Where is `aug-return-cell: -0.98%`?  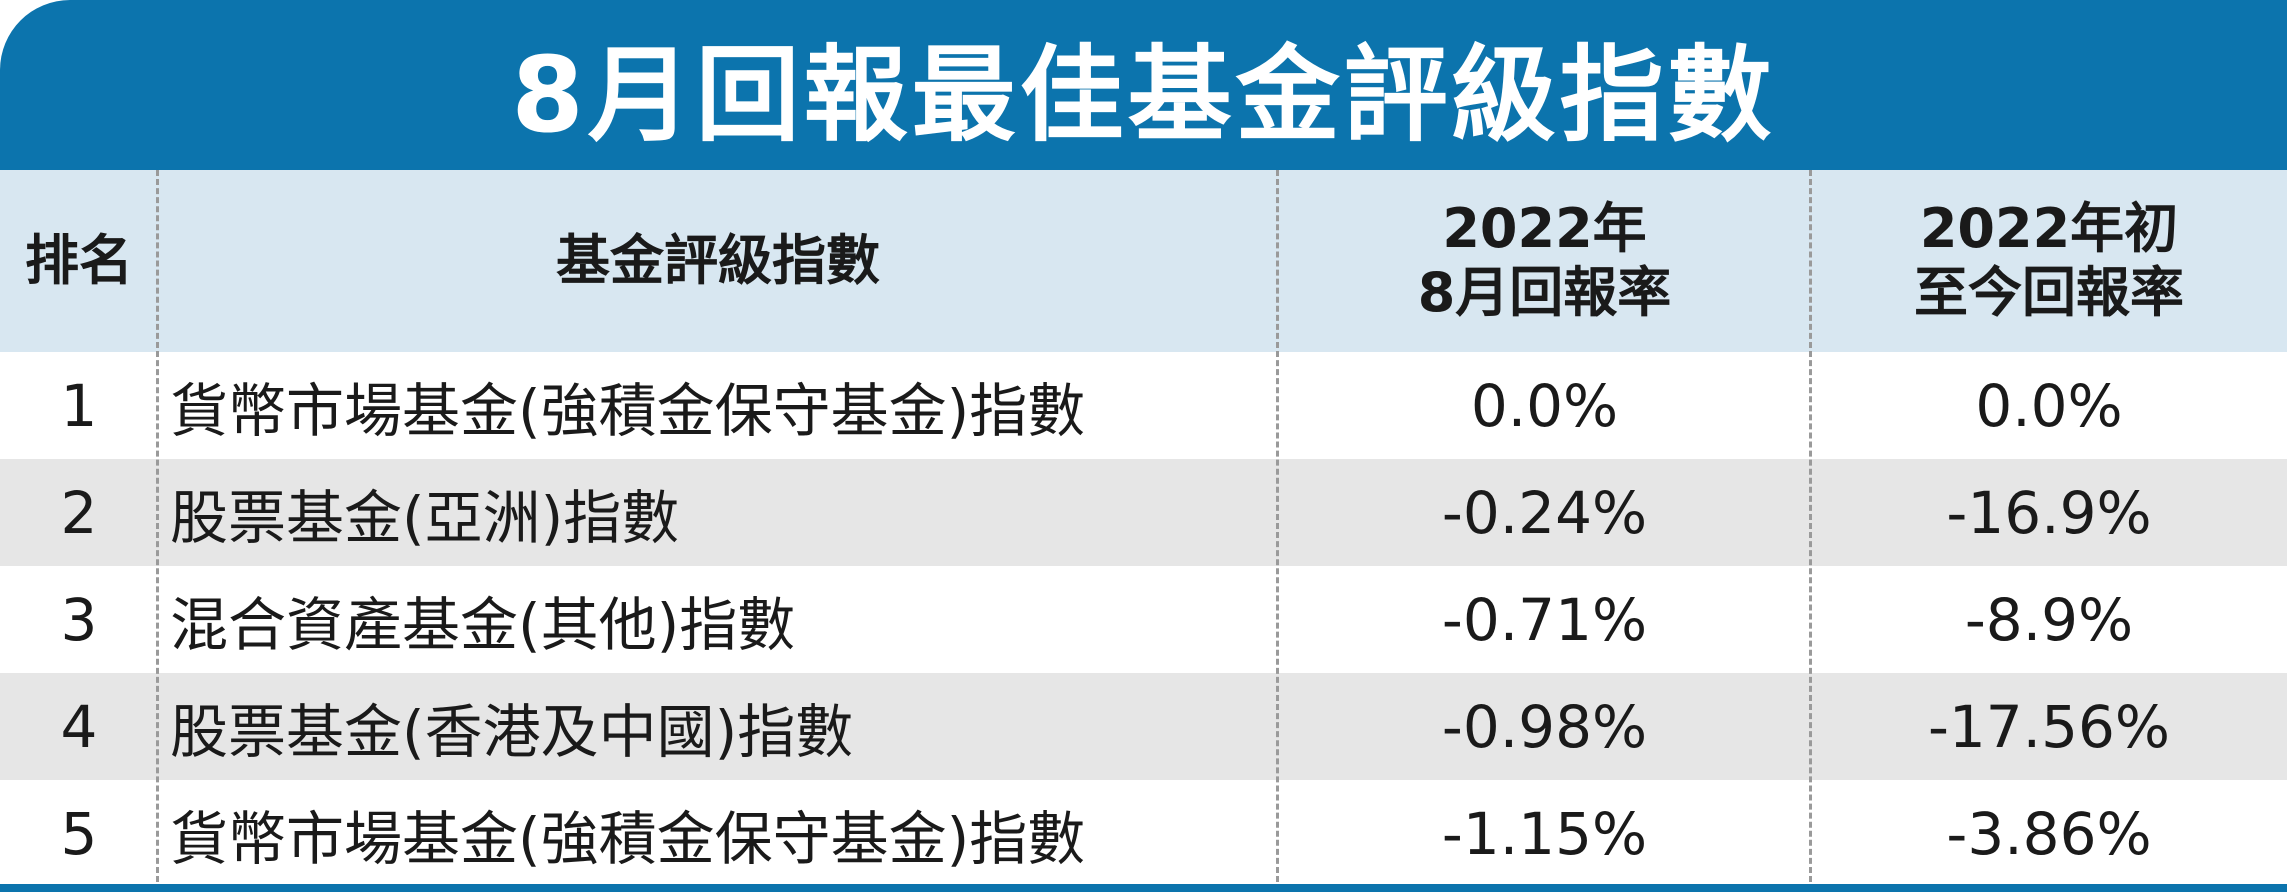 aug-return-cell: -0.98% is located at coordinates (1544, 726).